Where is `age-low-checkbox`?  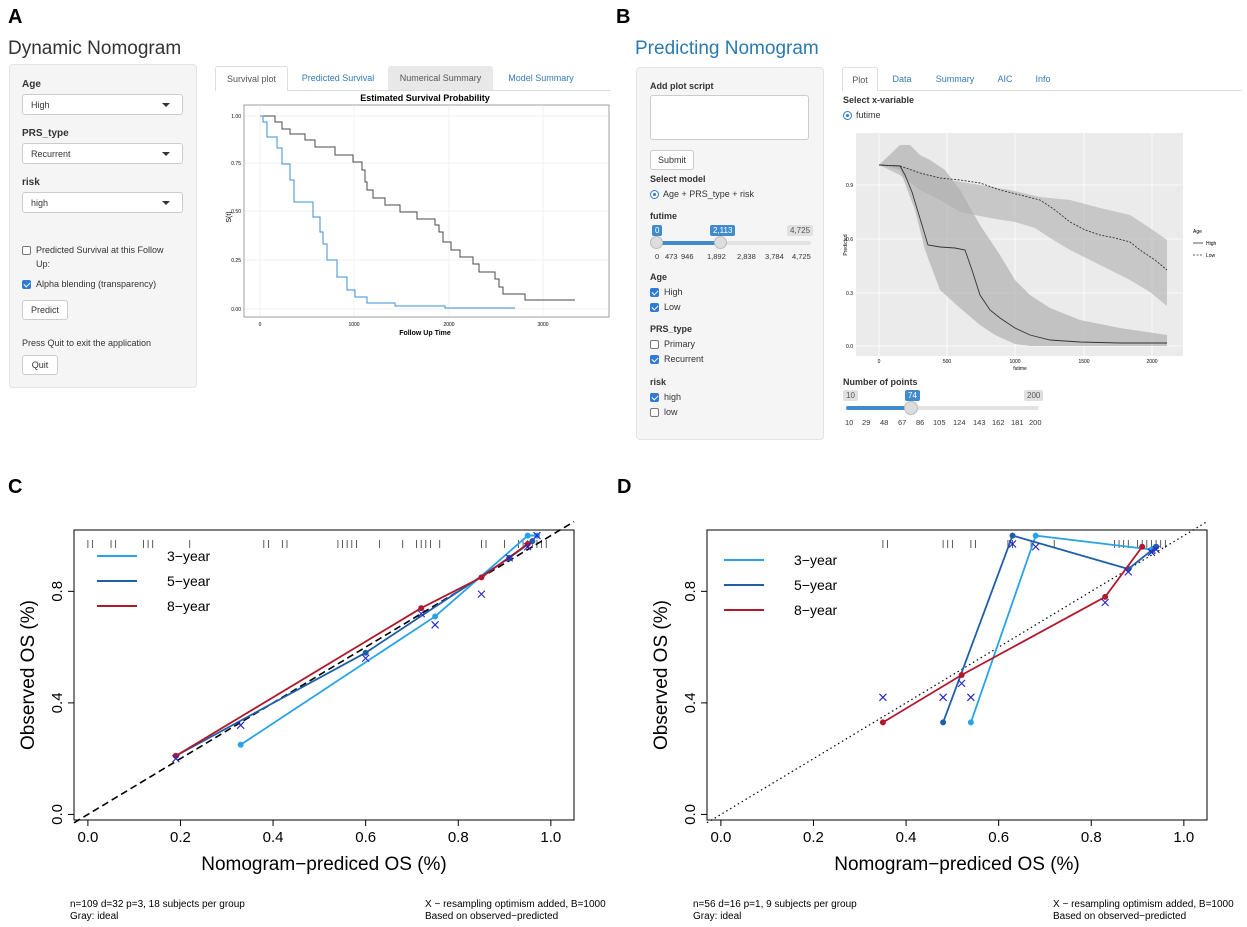 age-low-checkbox is located at coordinates (654, 307).